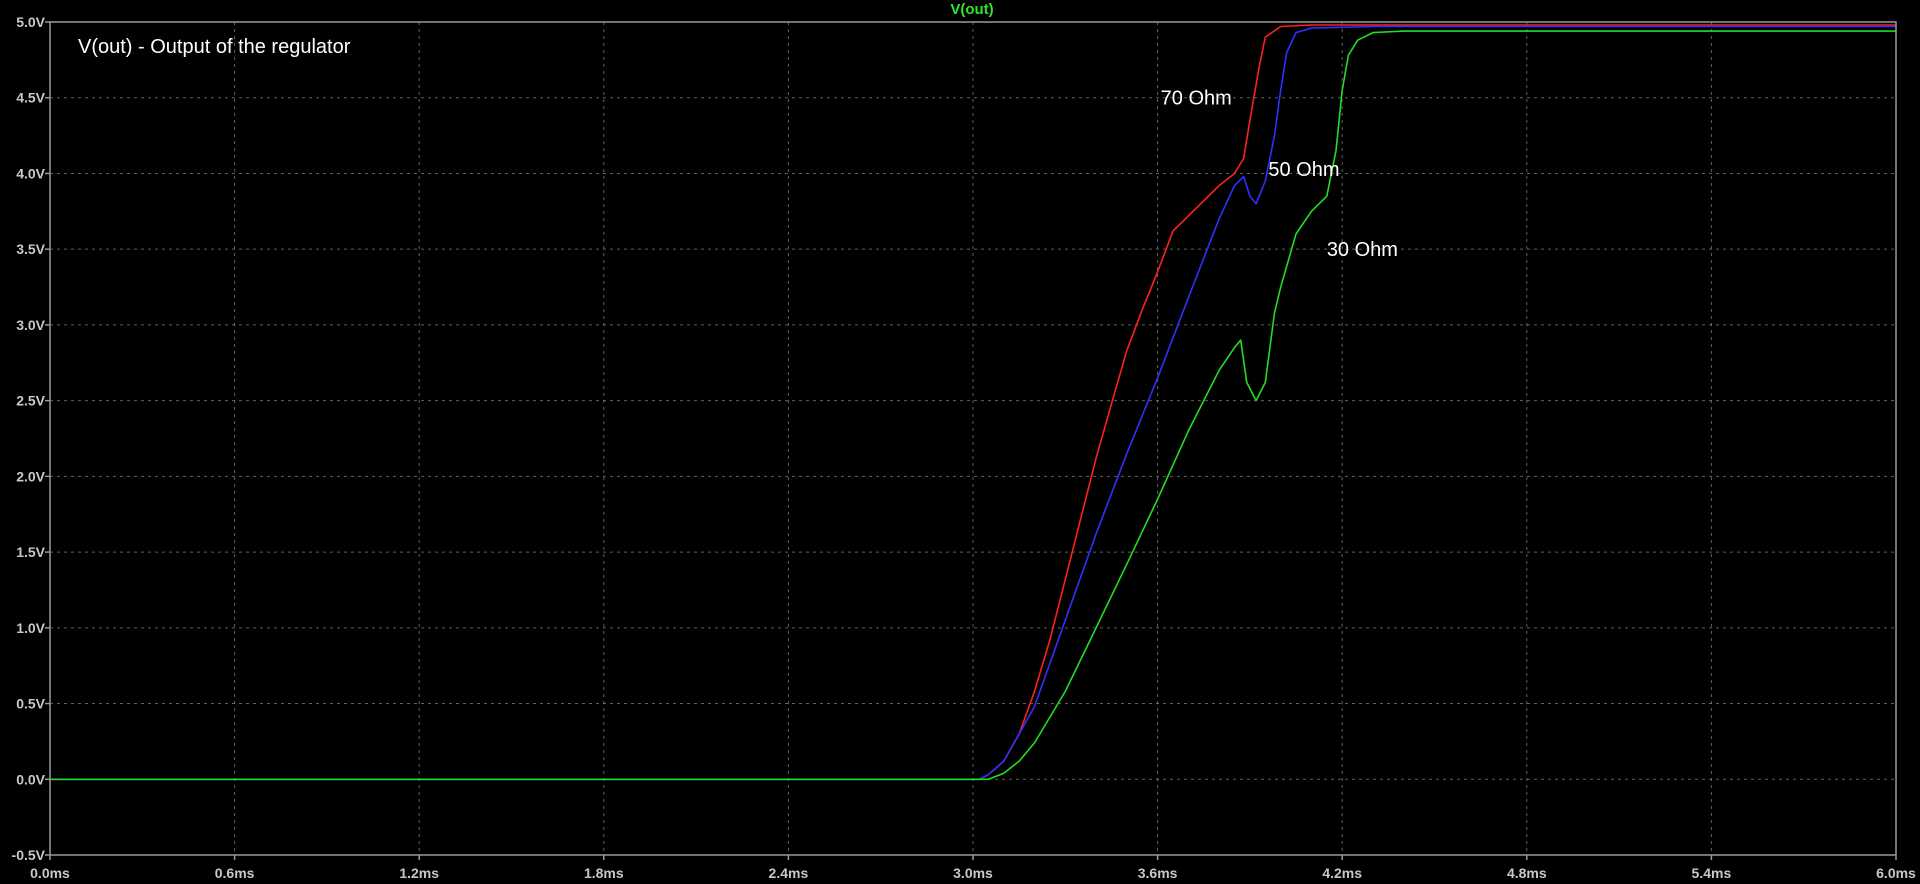  I want to click on series-label: 50 Ohm, so click(1303, 170).